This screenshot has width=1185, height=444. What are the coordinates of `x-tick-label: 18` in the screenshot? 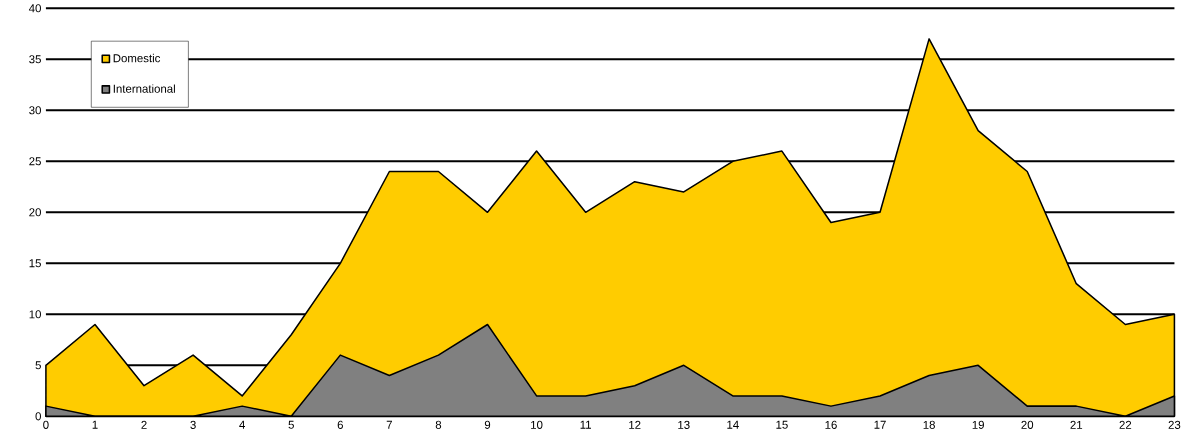 It's located at (929, 424).